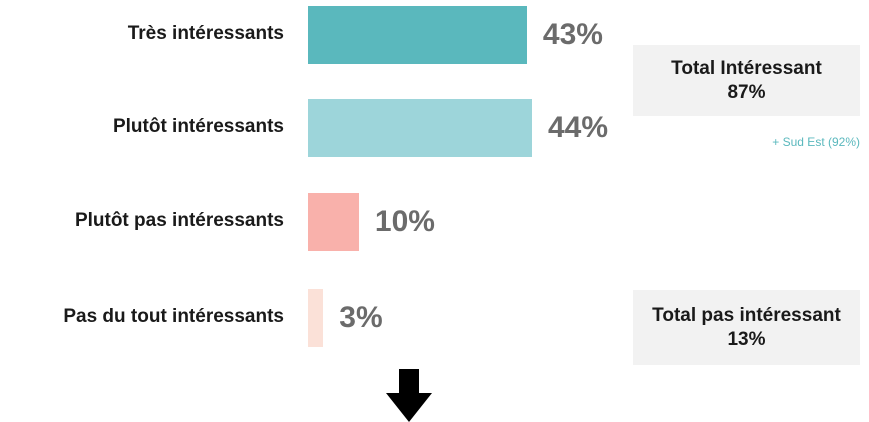  Describe the element at coordinates (361, 317) in the screenshot. I see `value-label: 3%` at that location.